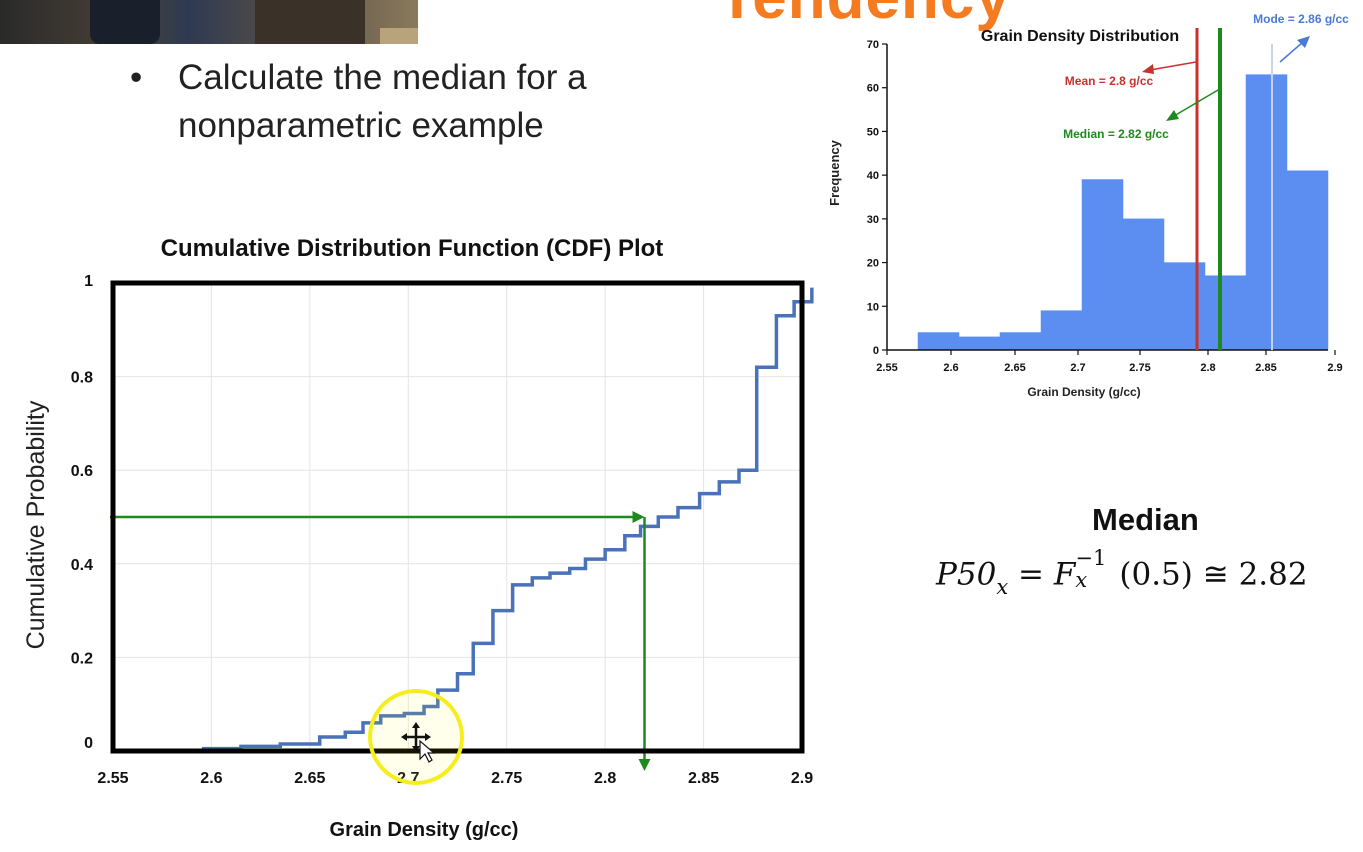 The image size is (1363, 852). I want to click on histogram-x-tick-label: 2.85, so click(1265, 368).